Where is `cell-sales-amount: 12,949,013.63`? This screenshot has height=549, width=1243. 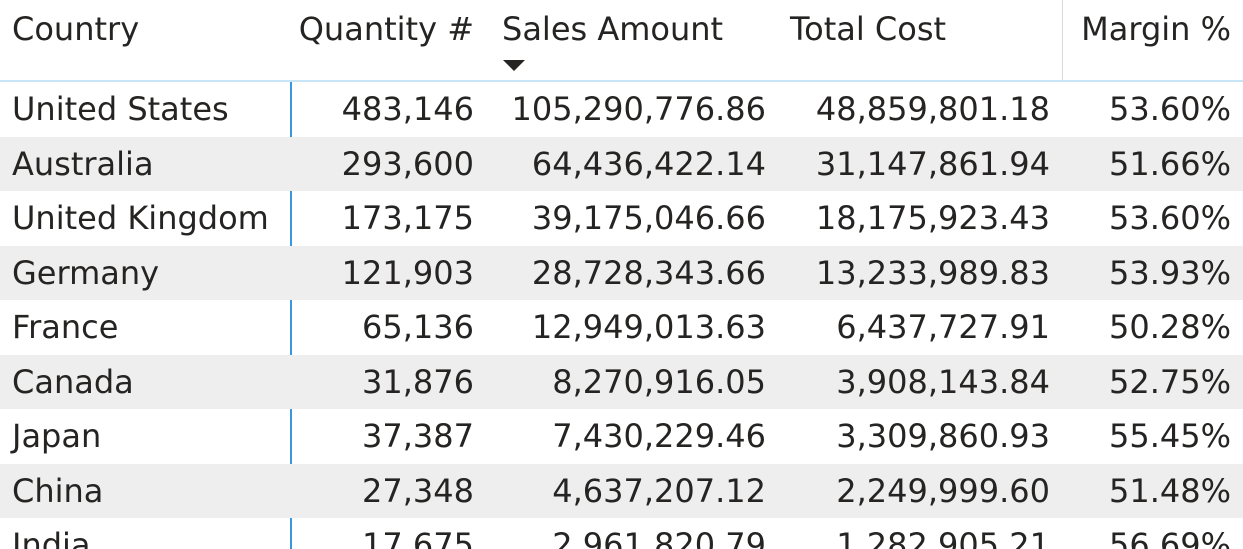
cell-sales-amount: 12,949,013.63 is located at coordinates (648, 327).